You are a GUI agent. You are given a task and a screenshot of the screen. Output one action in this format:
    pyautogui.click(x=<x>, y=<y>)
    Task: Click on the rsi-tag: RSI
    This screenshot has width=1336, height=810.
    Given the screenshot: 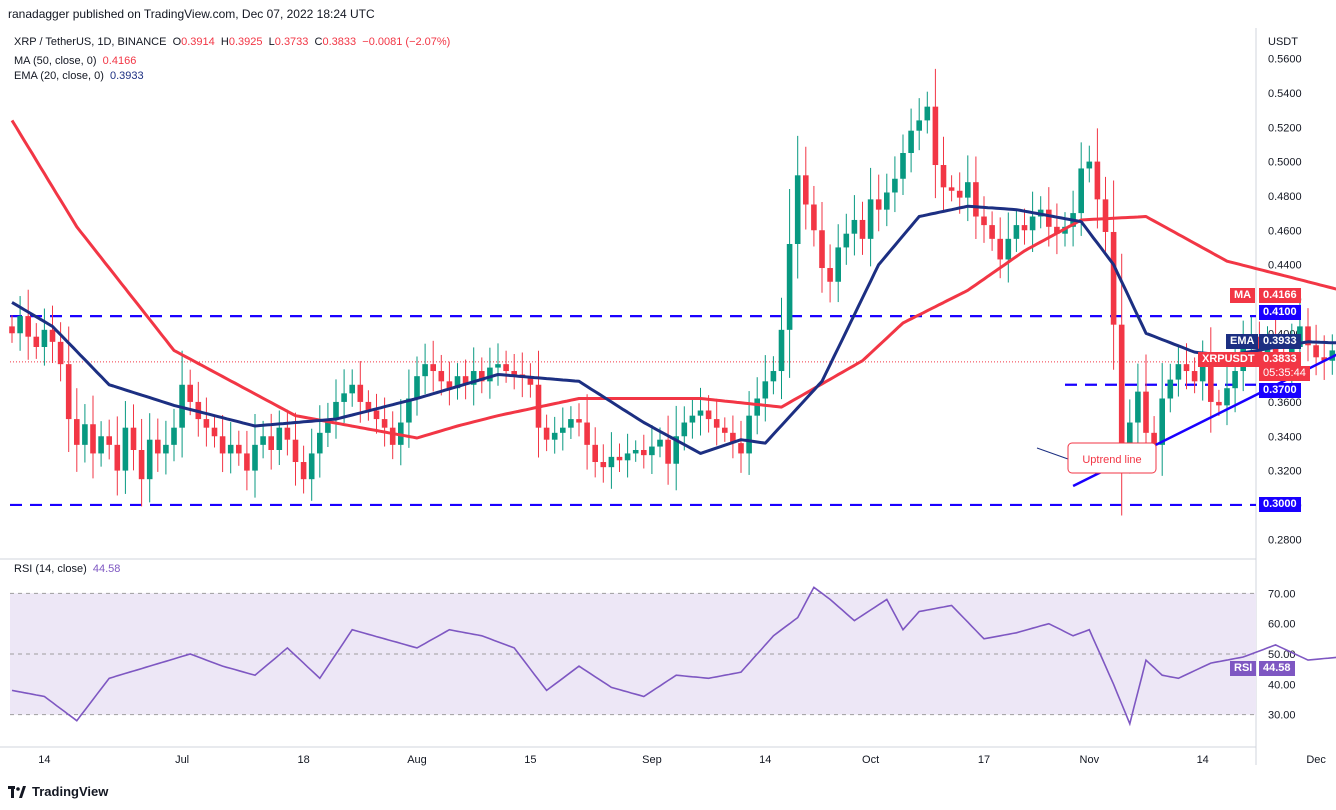 What is the action you would take?
    pyautogui.click(x=1243, y=668)
    